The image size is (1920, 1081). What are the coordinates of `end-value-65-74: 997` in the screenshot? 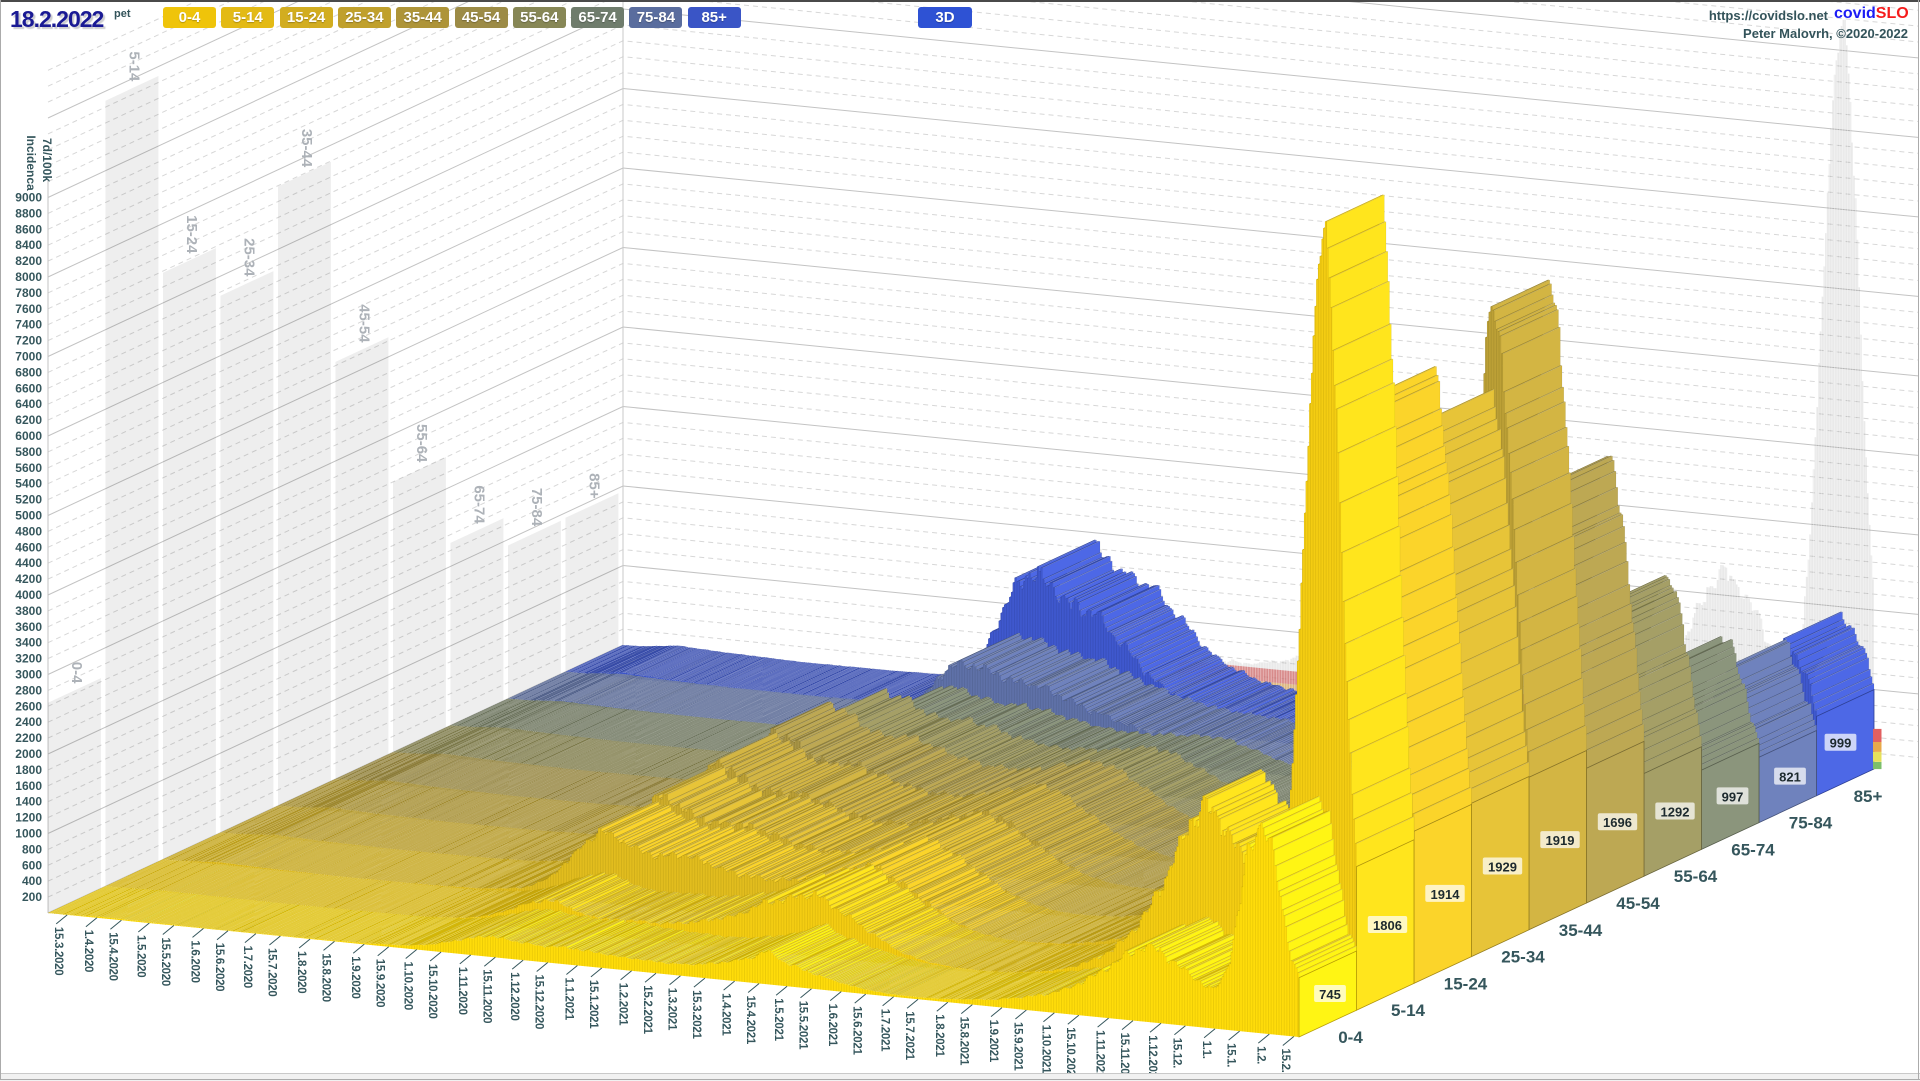 It's located at (1733, 796).